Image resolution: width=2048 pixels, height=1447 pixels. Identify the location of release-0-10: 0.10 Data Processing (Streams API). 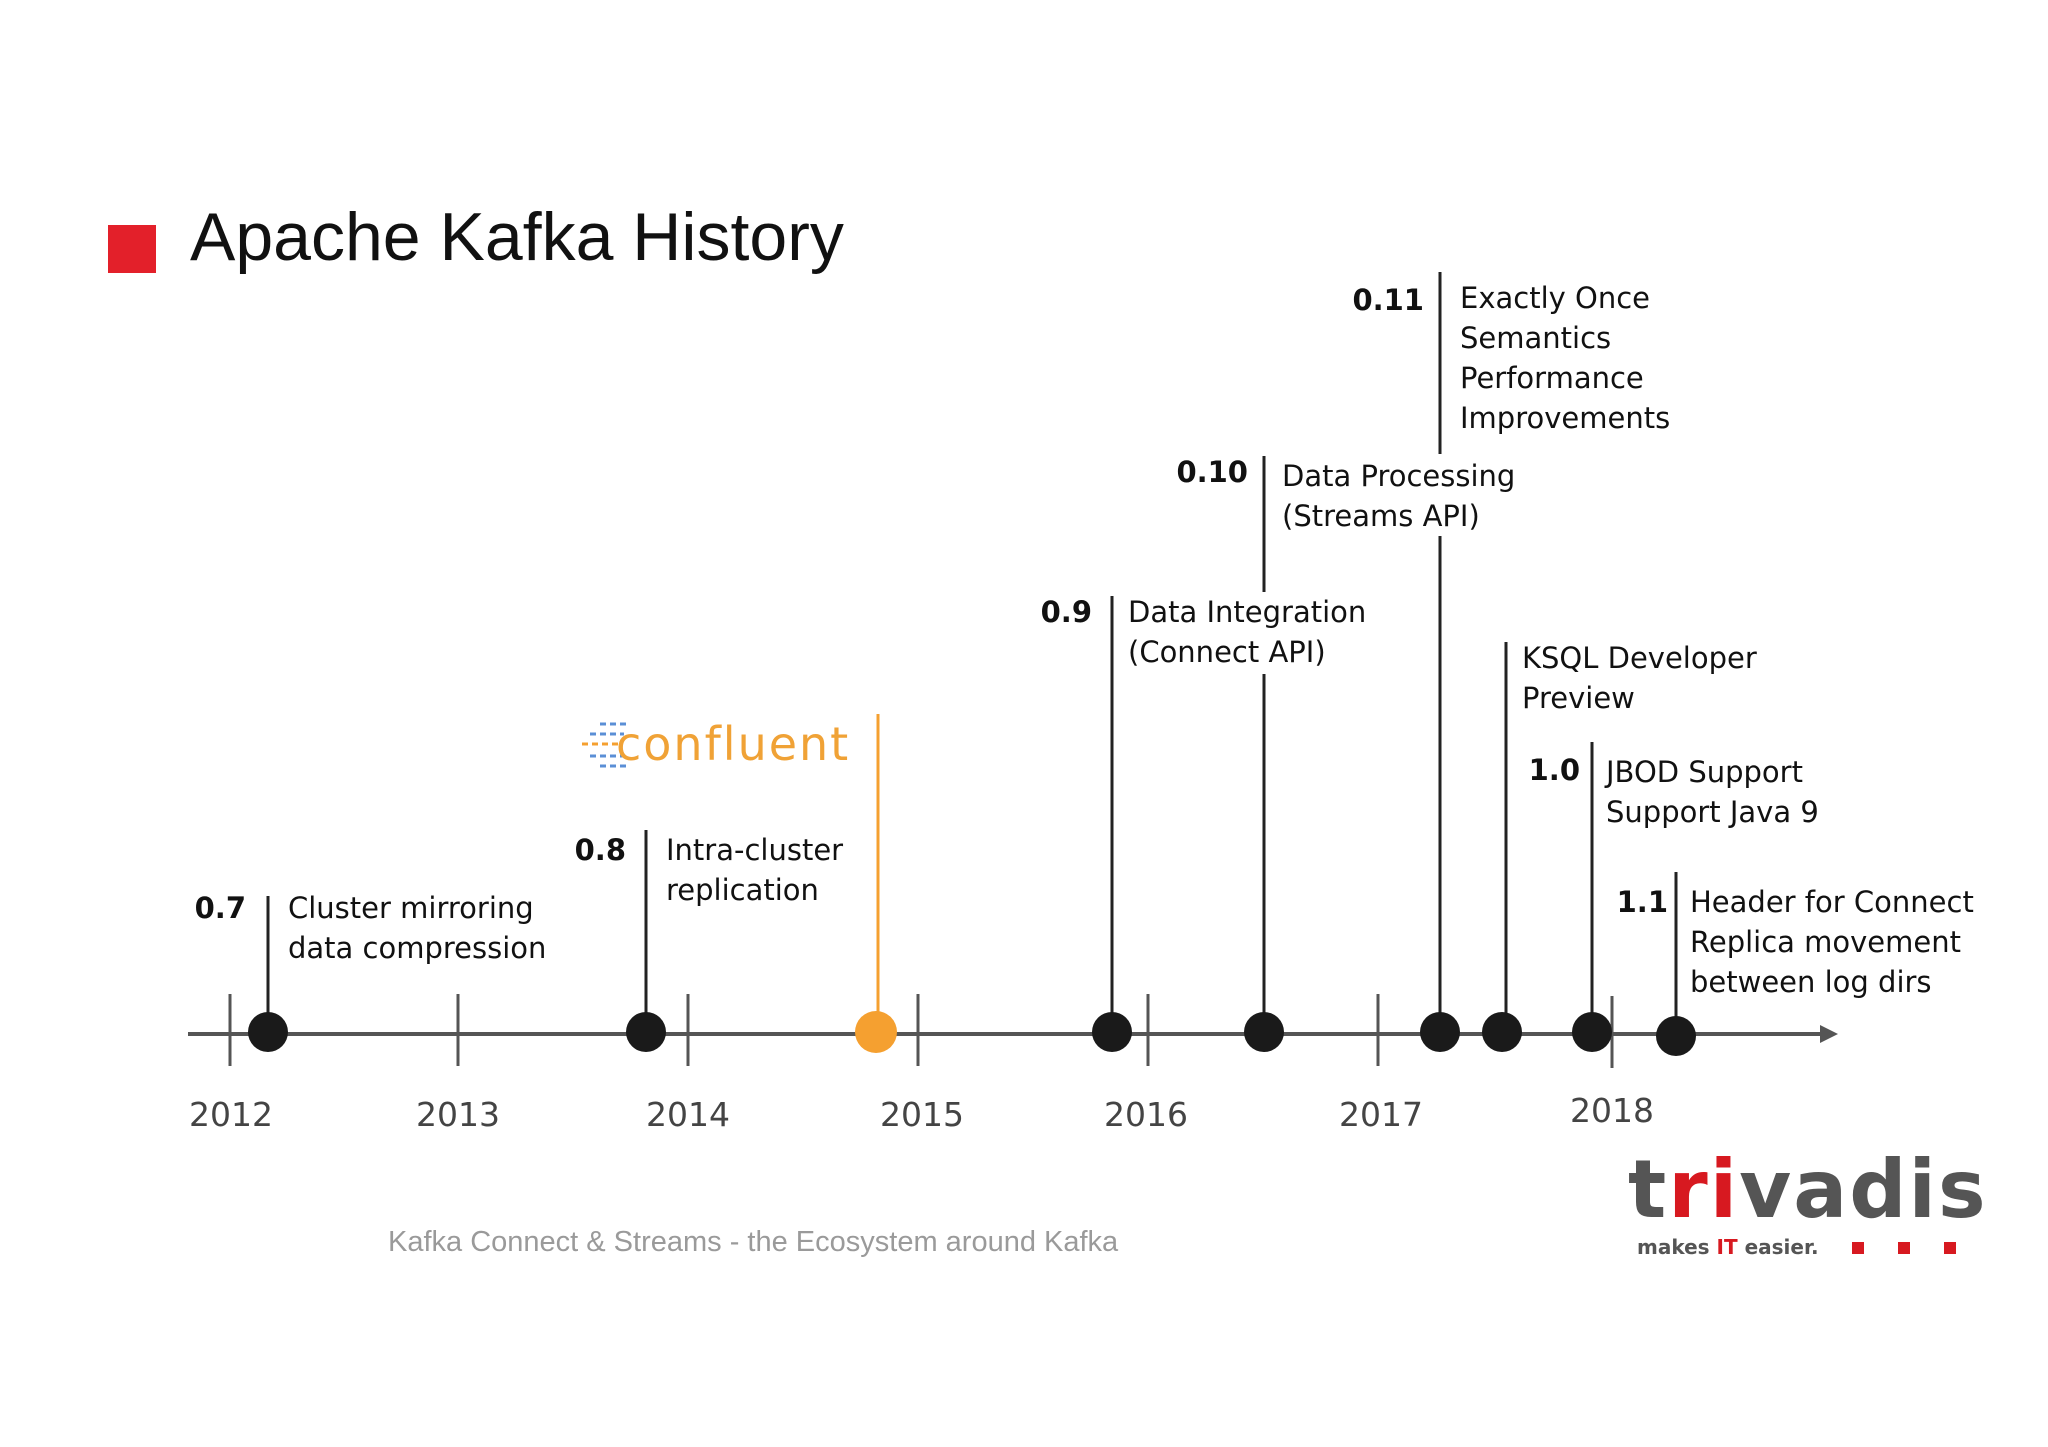
(1345, 753).